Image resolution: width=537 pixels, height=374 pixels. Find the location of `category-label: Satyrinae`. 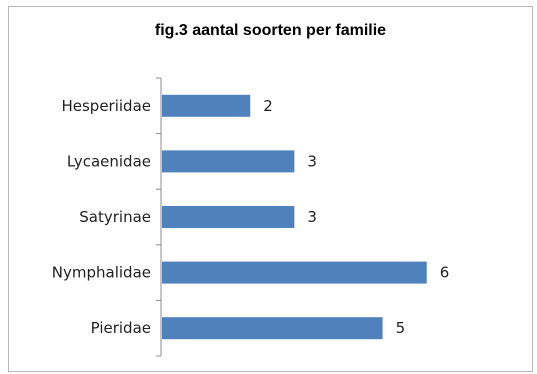

category-label: Satyrinae is located at coordinates (115, 217).